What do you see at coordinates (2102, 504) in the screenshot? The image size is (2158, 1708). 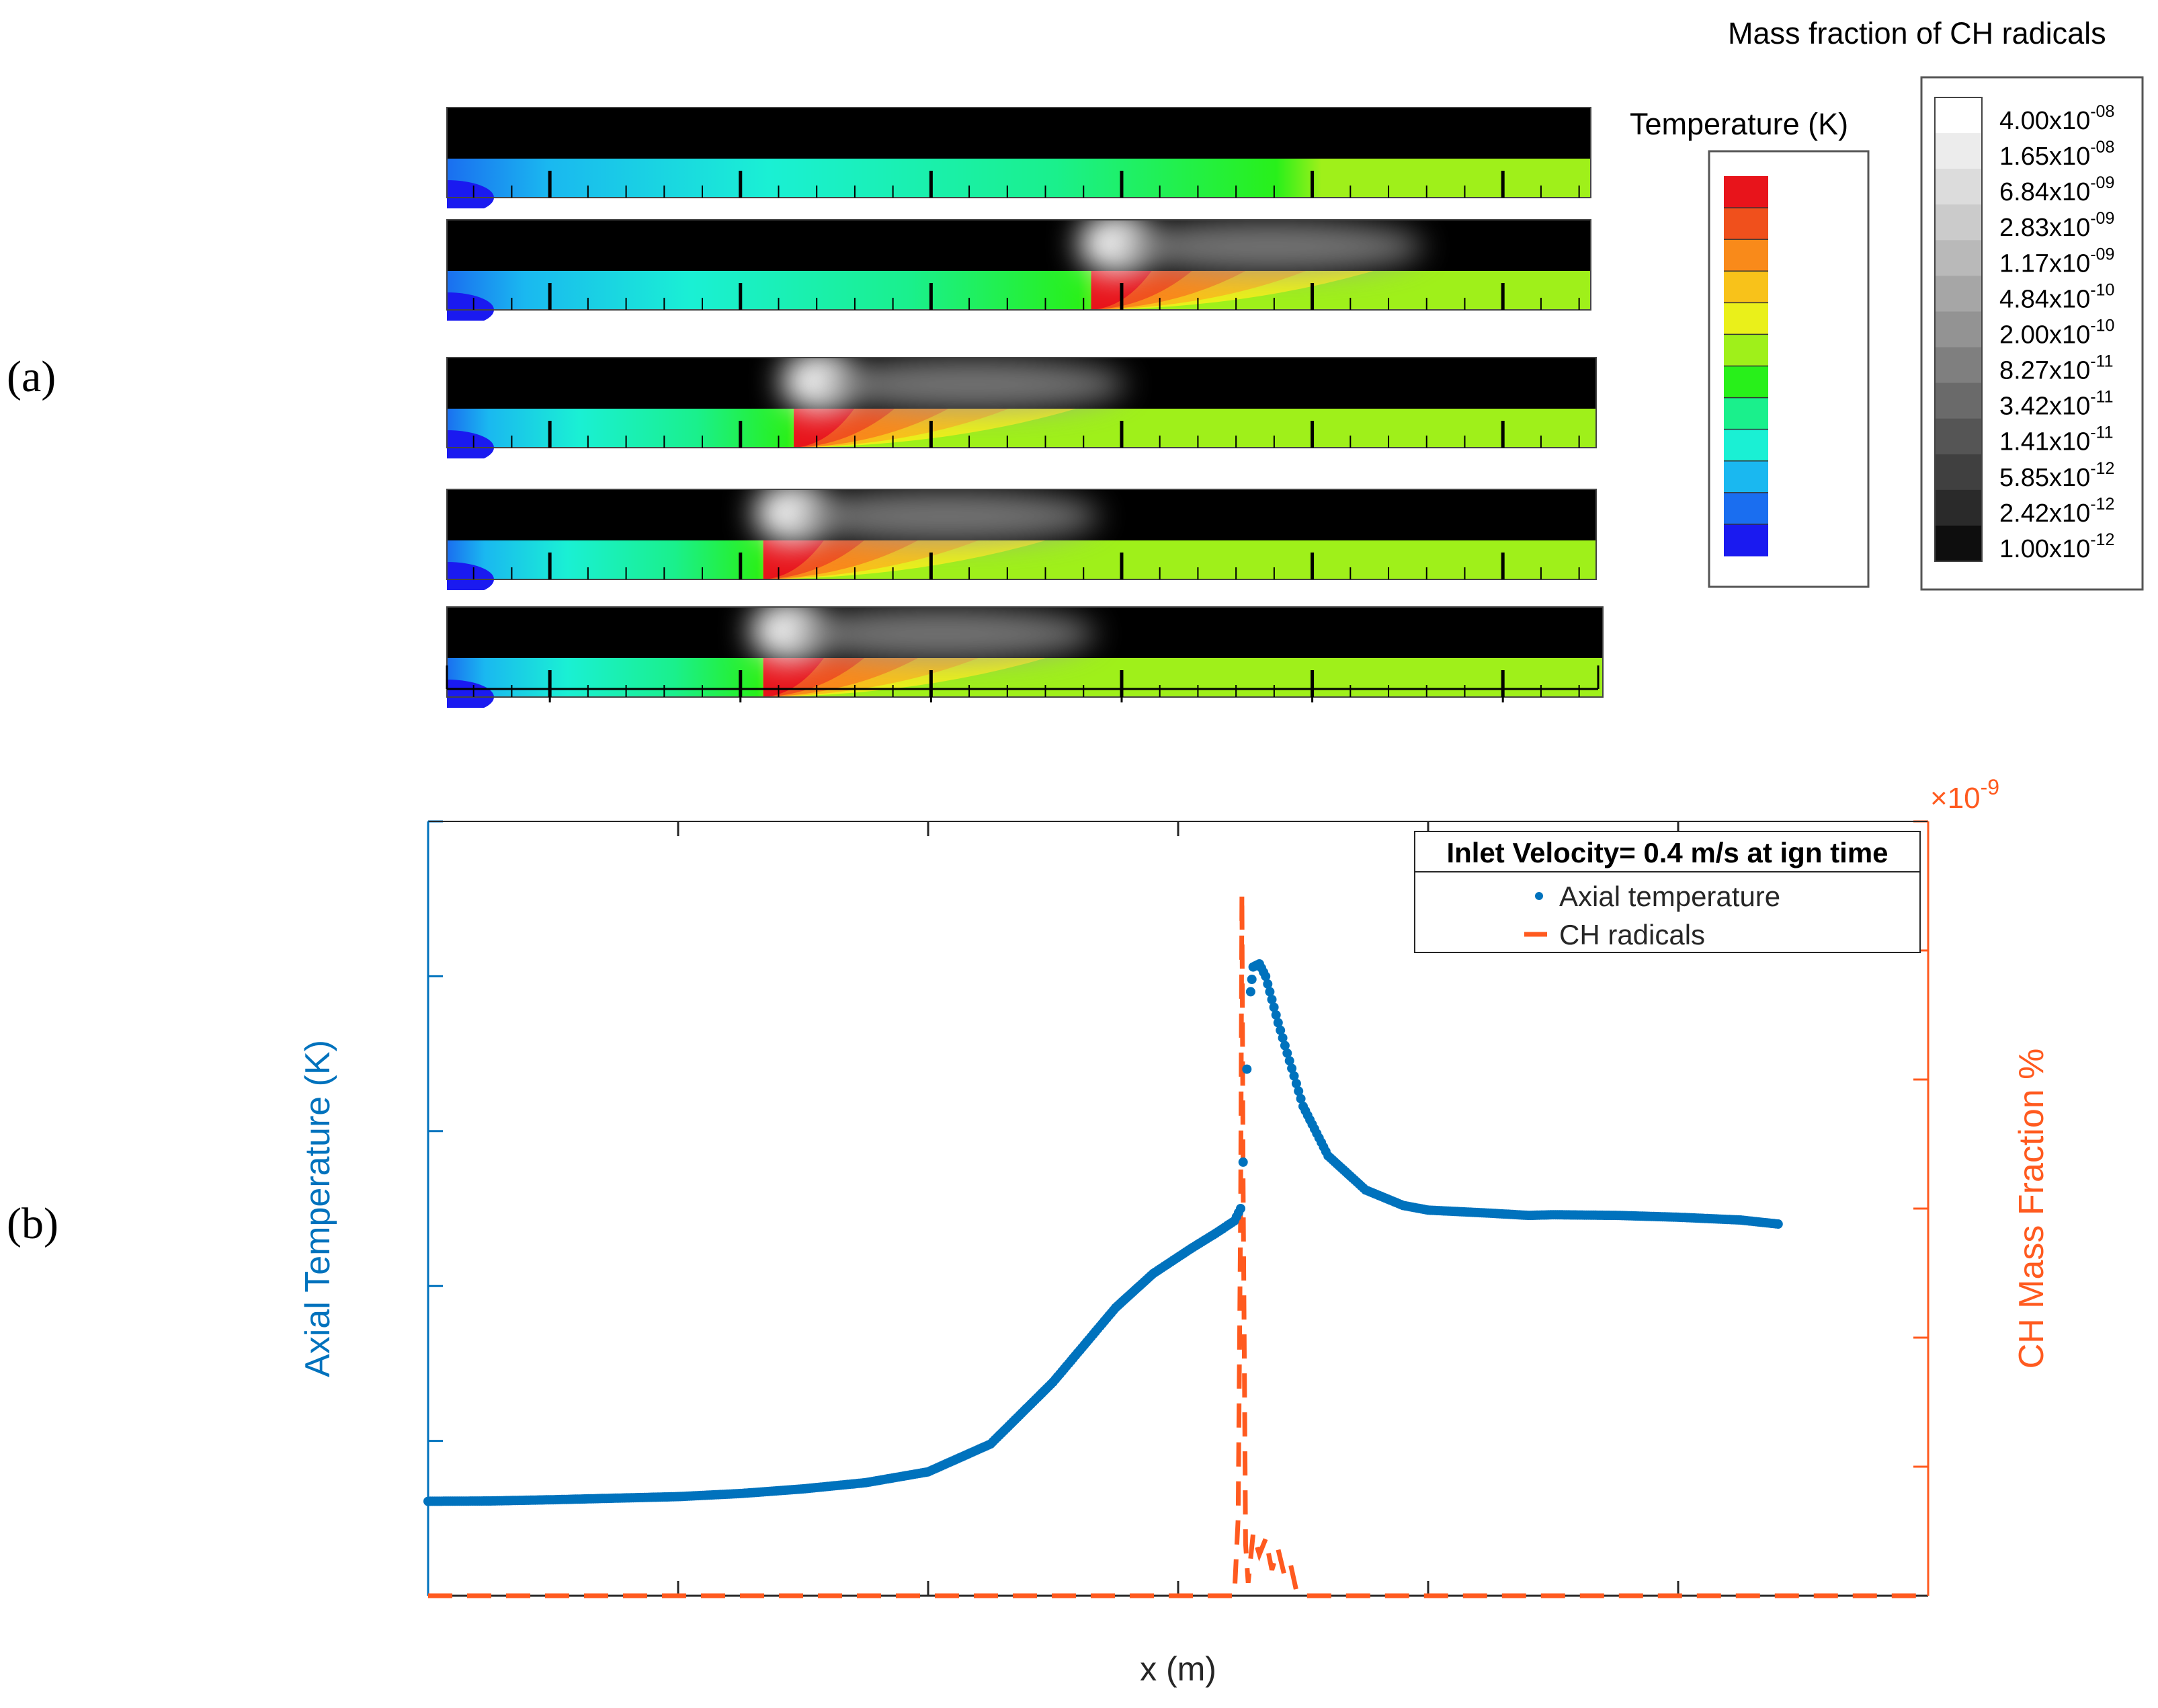 I see `ch-legend-exponent: -12` at bounding box center [2102, 504].